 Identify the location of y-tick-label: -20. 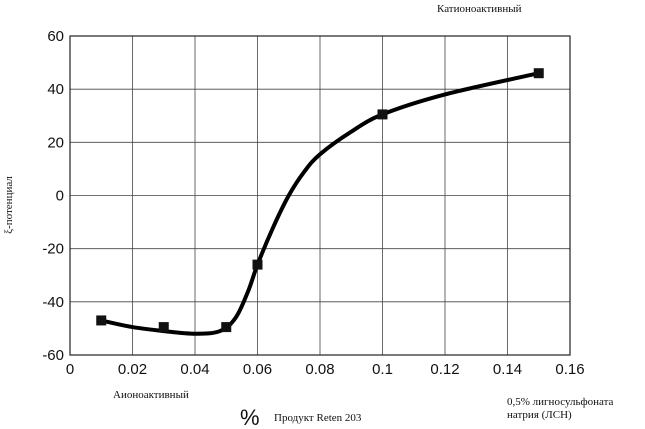
(53, 249).